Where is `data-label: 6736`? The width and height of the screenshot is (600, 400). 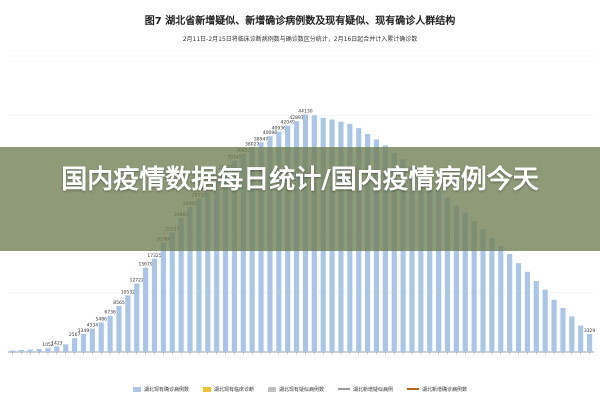
data-label: 6736 is located at coordinates (110, 313).